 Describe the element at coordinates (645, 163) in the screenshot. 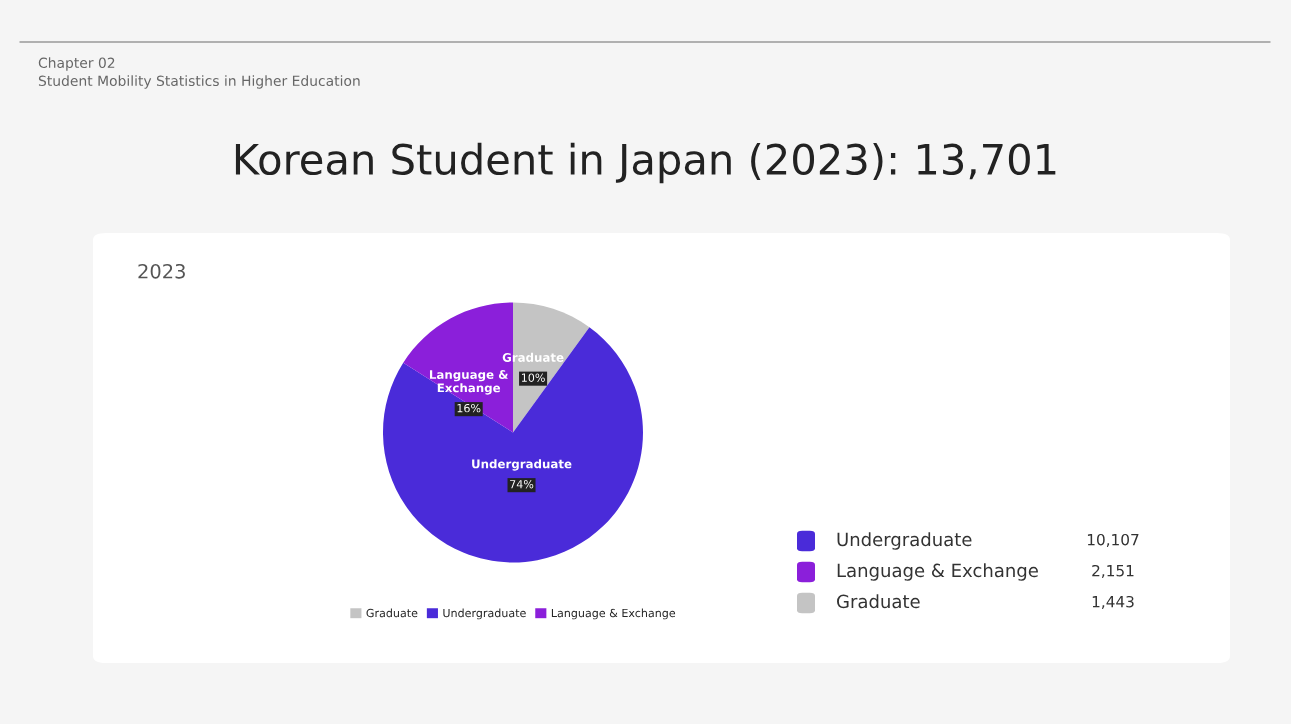

I see `chart-title: Korean Student in Japan (2023): 13,701` at that location.